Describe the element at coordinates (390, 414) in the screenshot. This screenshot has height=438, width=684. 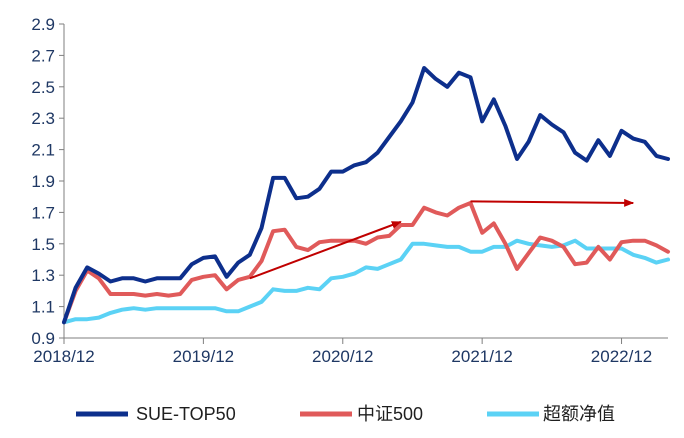
I see `legend-label-1: 中证500` at that location.